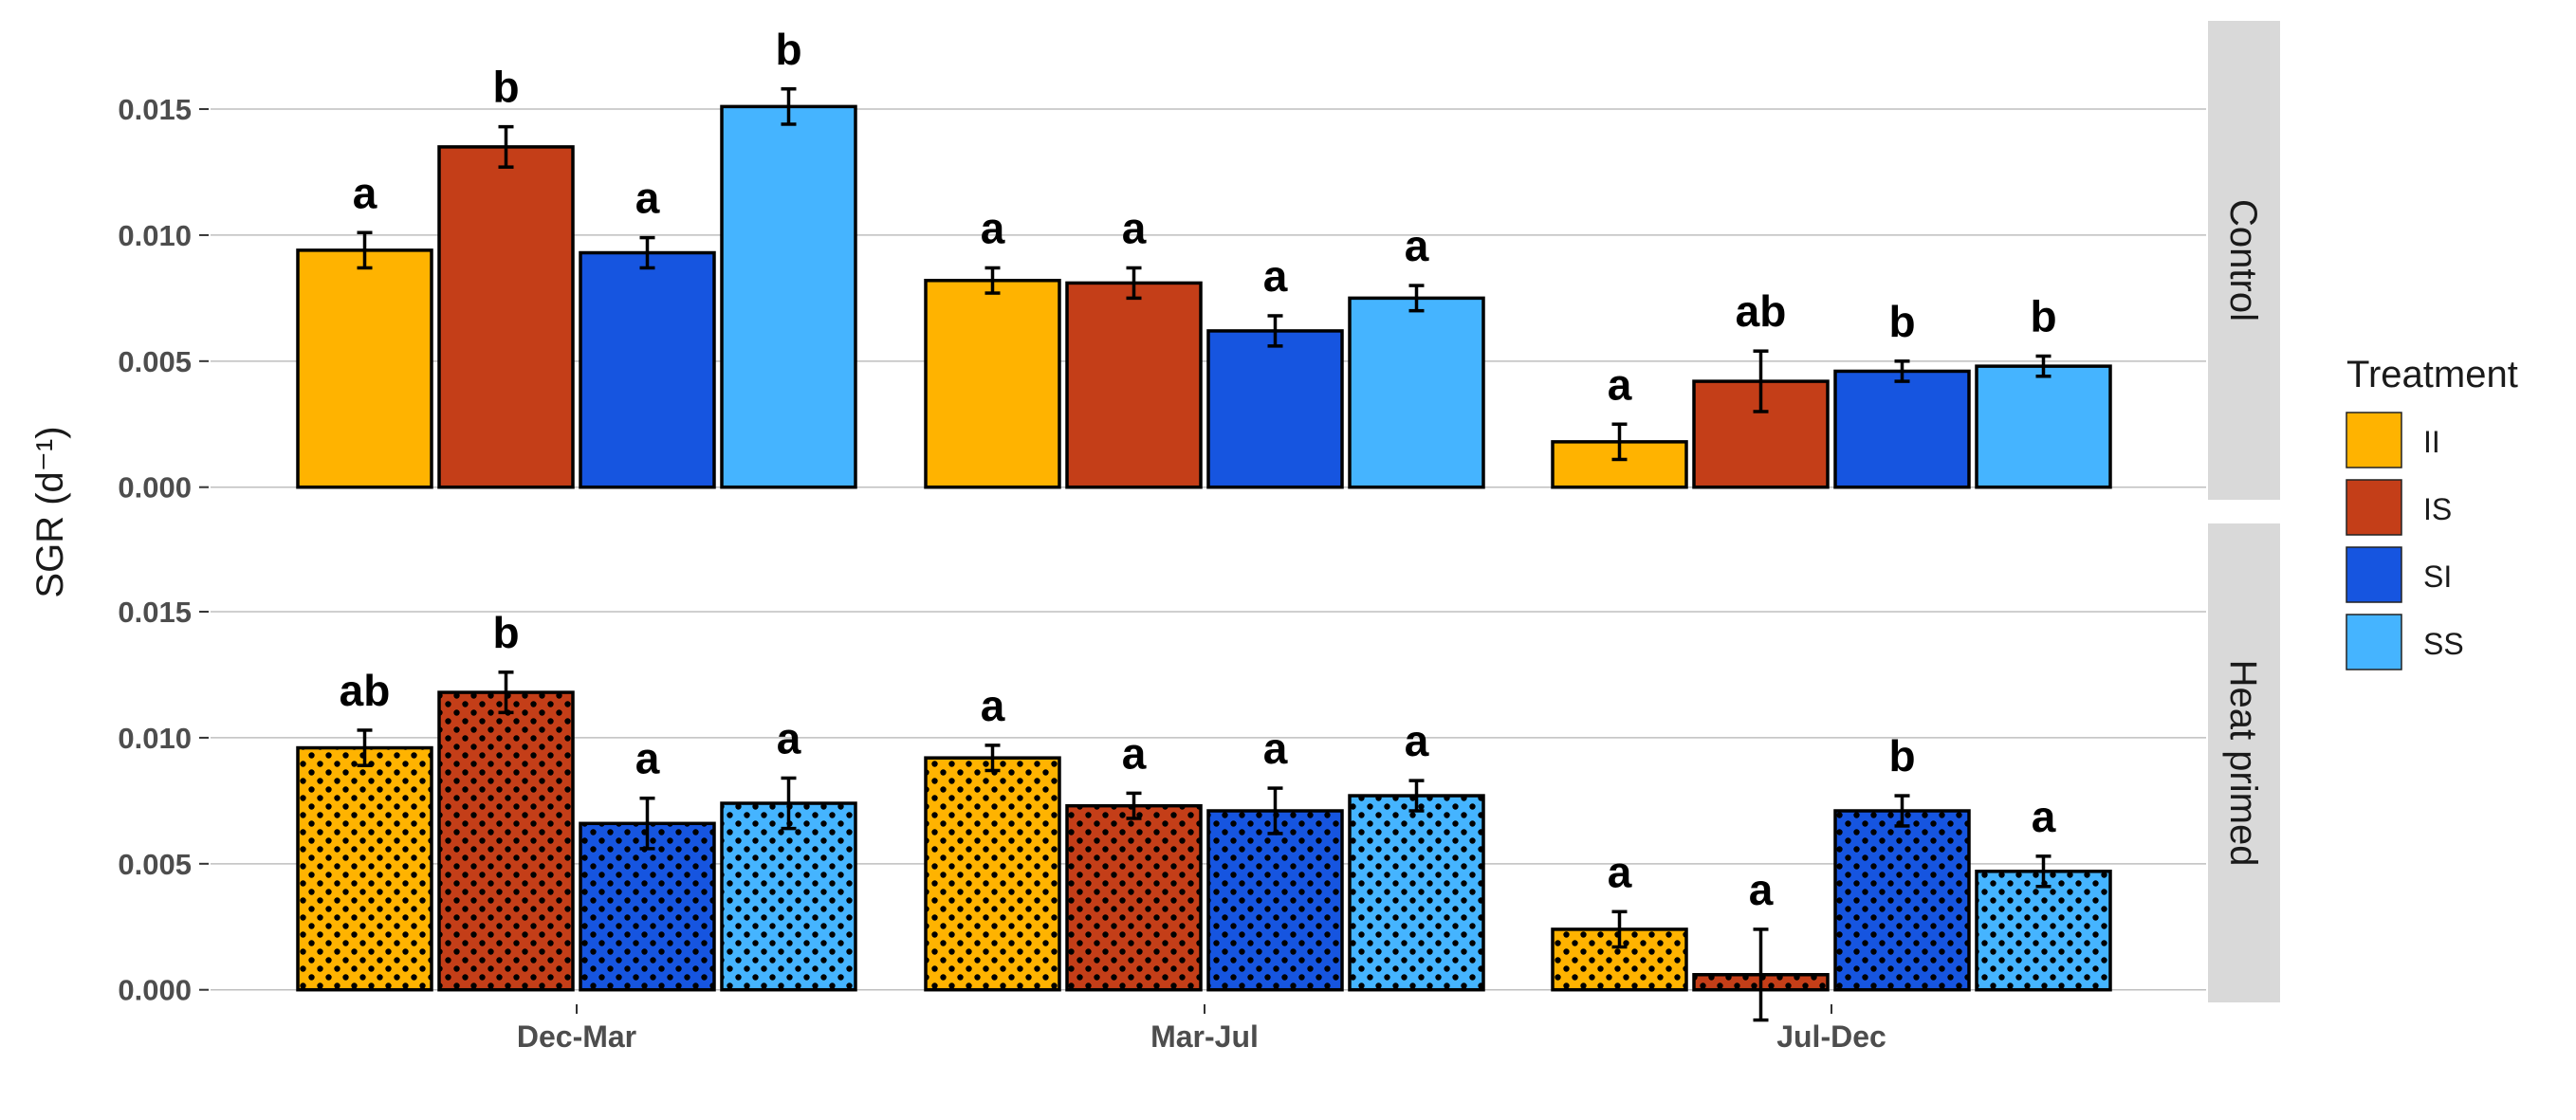  I want to click on x-axis: Dec-Mar Mar-Jul Jul-Dec, so click(1201, 1029).